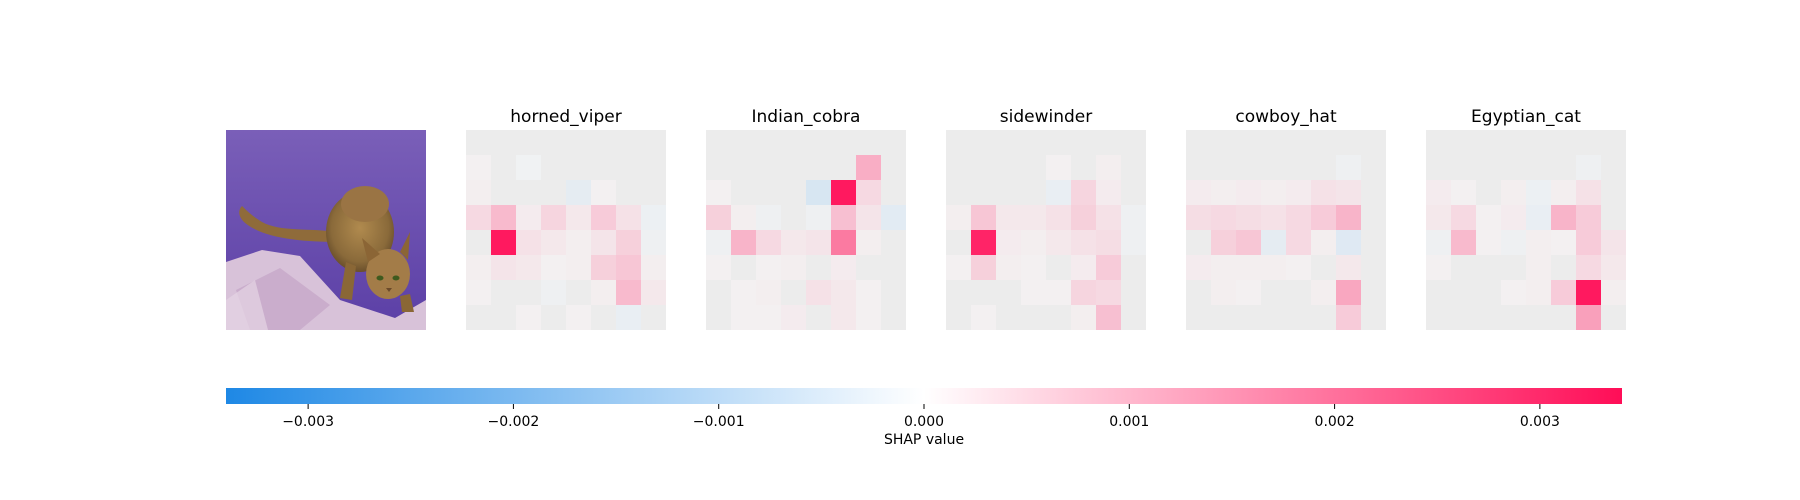 The width and height of the screenshot is (1800, 500). What do you see at coordinates (924, 396) in the screenshot?
I see `colorbar-gradient` at bounding box center [924, 396].